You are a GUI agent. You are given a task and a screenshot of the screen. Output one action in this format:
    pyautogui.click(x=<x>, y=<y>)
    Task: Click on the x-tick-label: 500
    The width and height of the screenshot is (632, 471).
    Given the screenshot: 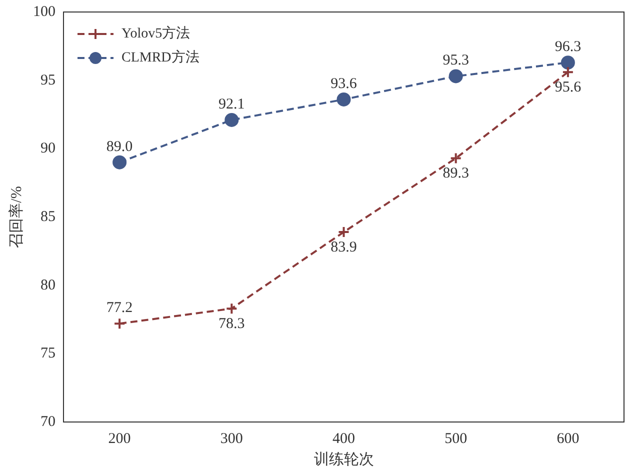 What is the action you would take?
    pyautogui.click(x=456, y=438)
    